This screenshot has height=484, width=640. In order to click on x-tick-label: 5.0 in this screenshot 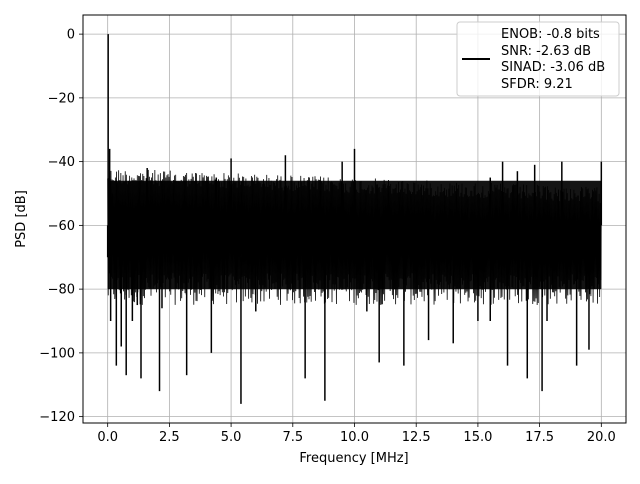, I will do `click(231, 437)`.